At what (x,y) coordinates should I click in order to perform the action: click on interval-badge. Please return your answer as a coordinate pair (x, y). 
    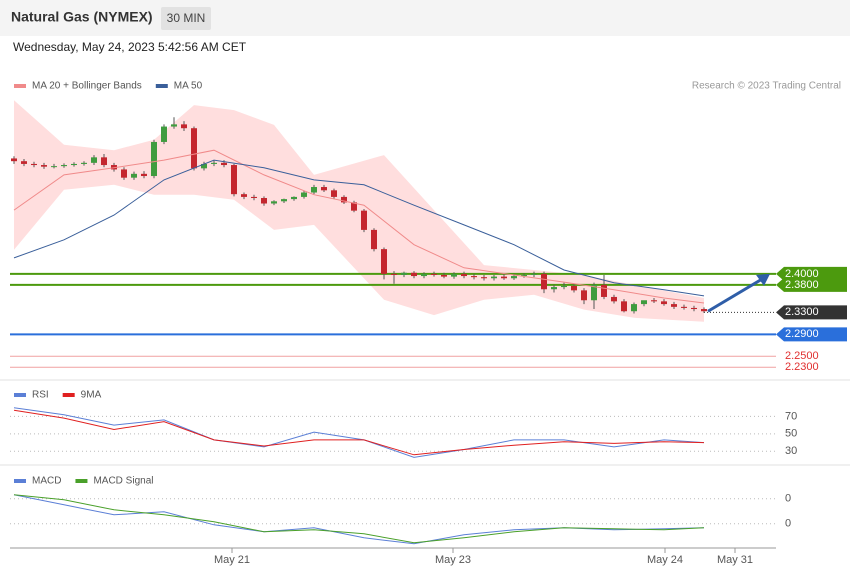
    Looking at the image, I should click on (186, 18).